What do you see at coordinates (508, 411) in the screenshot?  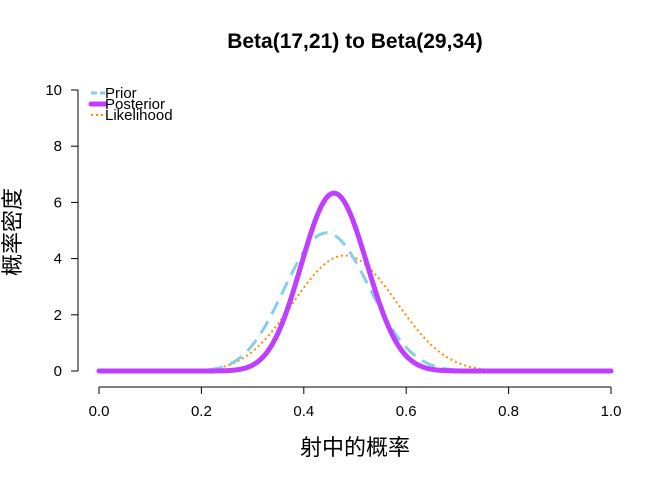 I see `x-tick-label: 0.8` at bounding box center [508, 411].